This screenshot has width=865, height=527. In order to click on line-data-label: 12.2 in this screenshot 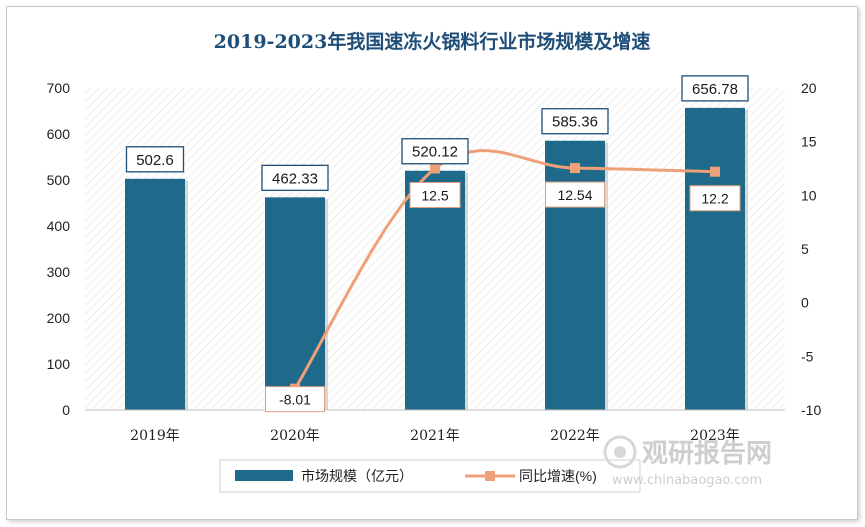, I will do `click(714, 199)`.